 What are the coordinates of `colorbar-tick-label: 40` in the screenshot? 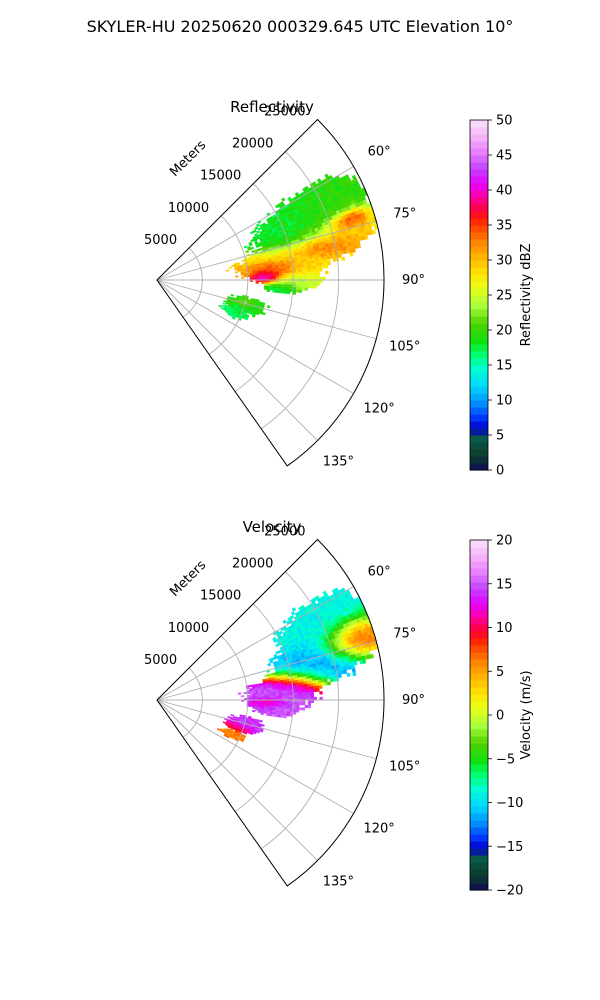 It's located at (504, 191).